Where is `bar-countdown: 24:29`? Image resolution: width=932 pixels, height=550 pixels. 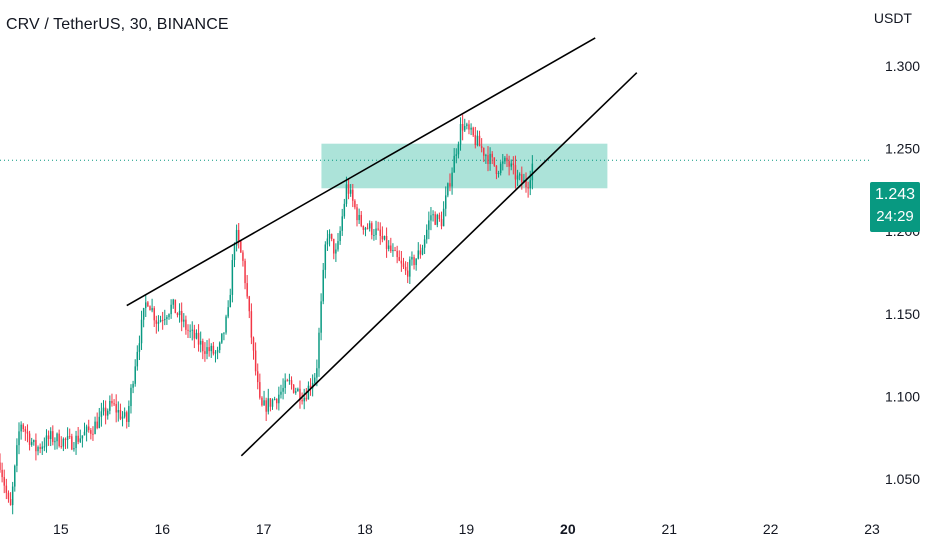 bar-countdown: 24:29 is located at coordinates (895, 216).